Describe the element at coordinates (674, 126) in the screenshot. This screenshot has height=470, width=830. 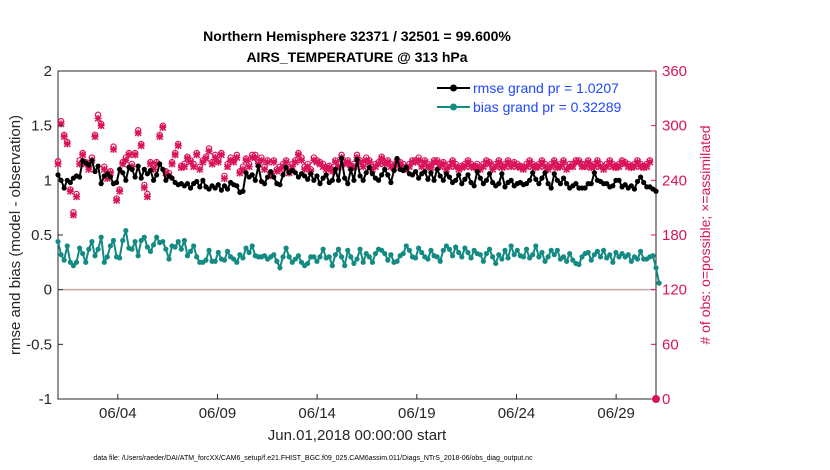
I see `y-right-tick-label: 300` at that location.